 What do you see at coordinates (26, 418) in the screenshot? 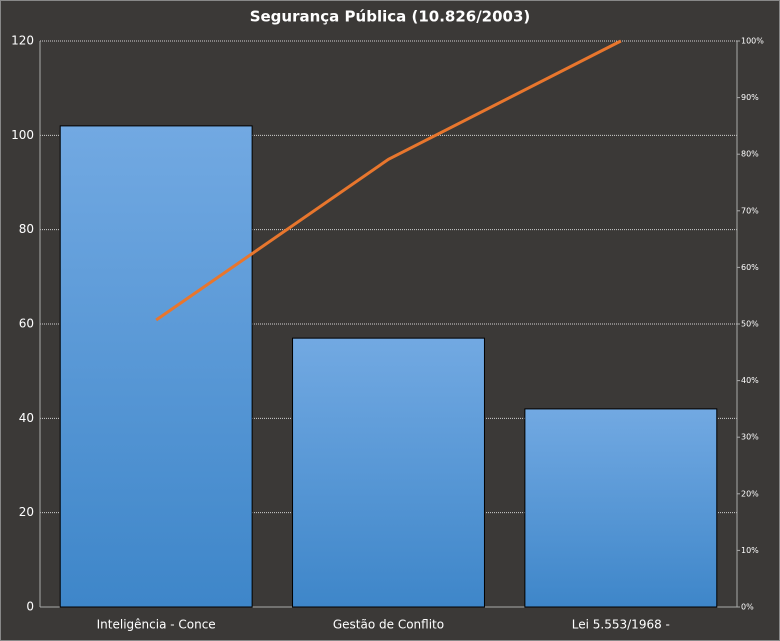
I see `y-tick-label: 40` at bounding box center [26, 418].